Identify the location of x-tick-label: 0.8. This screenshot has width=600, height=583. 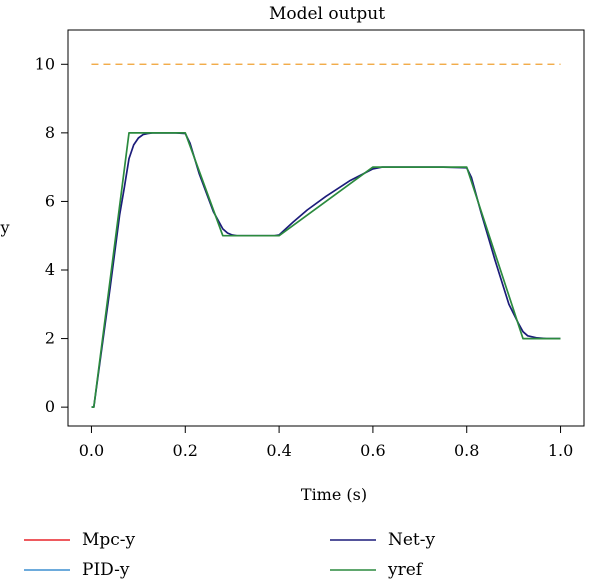
(466, 450).